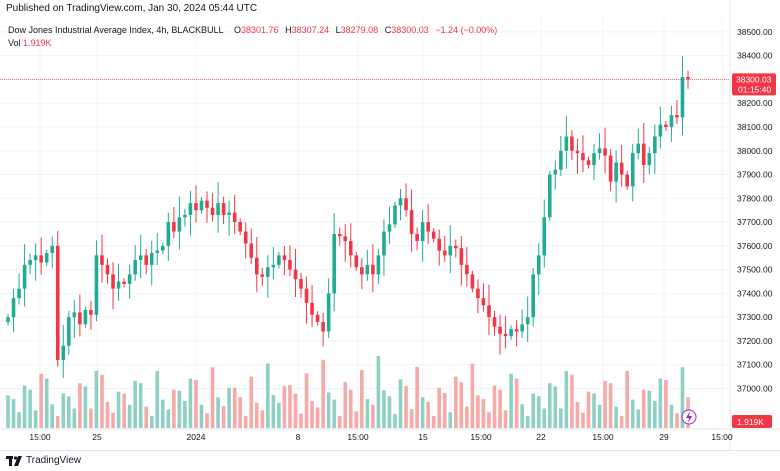  What do you see at coordinates (359, 30) in the screenshot?
I see `legend-low: 38279.08` at bounding box center [359, 30].